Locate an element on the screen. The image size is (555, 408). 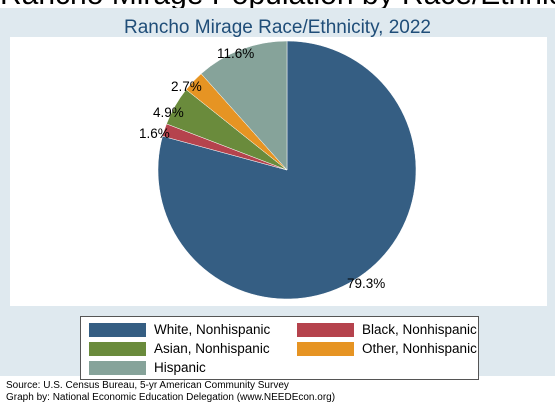
legend-item-asian: Asian, Nonhispanic is located at coordinates (179, 348).